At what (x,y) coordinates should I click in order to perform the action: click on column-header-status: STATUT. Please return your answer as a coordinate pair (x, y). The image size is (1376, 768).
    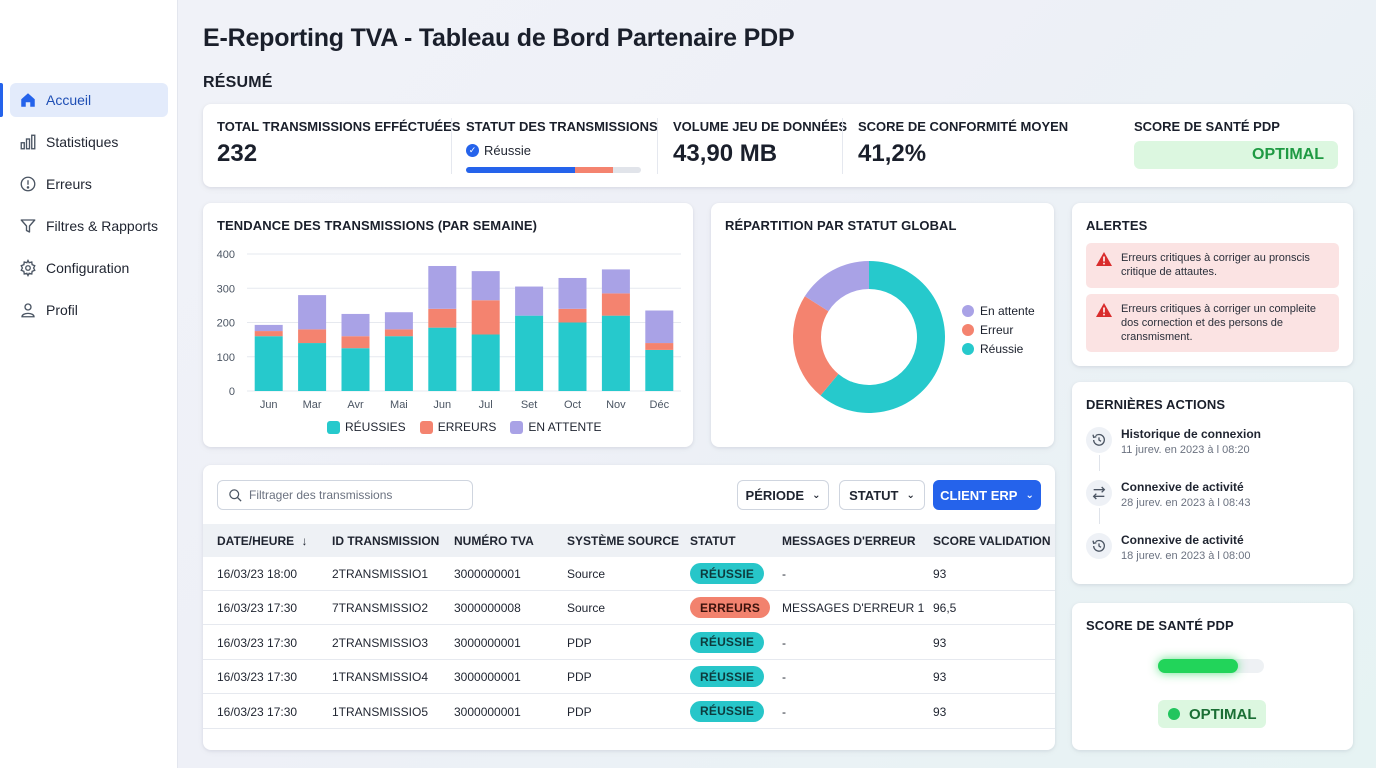
    Looking at the image, I should click on (713, 541).